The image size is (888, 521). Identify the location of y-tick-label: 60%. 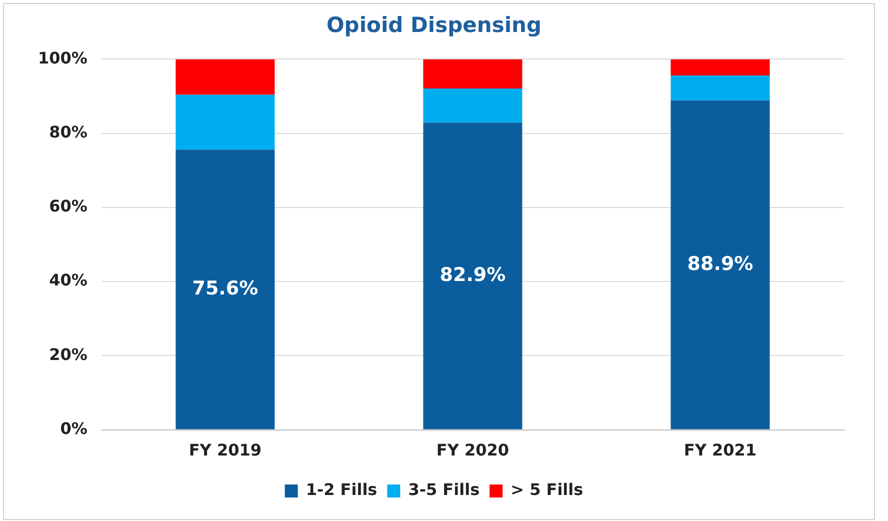
(68, 206).